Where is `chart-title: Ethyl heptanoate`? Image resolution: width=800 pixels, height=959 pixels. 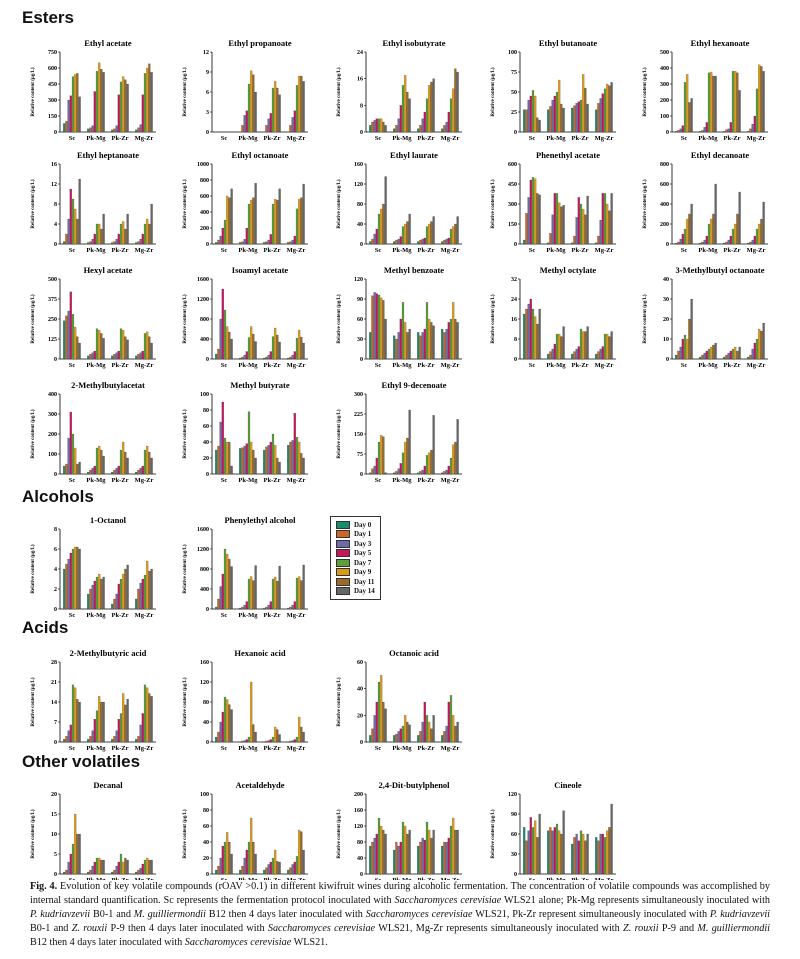
chart-title: Ethyl heptanoate is located at coordinates (108, 155).